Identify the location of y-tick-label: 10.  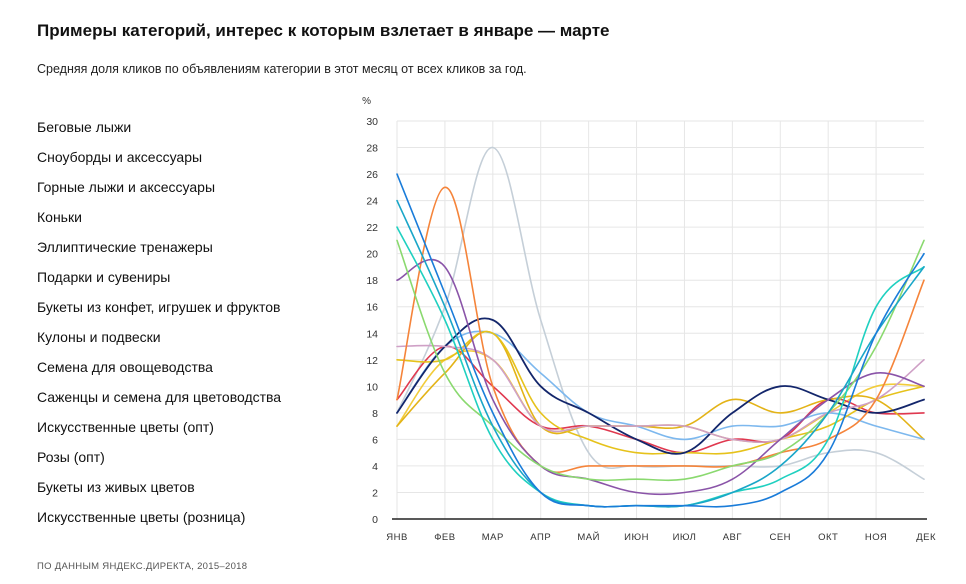
(372, 387).